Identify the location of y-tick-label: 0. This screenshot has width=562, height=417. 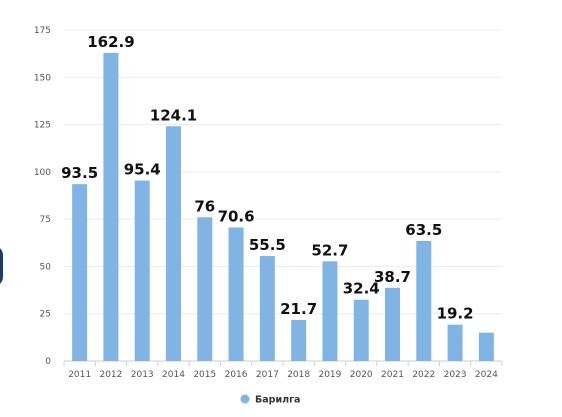
(48, 362).